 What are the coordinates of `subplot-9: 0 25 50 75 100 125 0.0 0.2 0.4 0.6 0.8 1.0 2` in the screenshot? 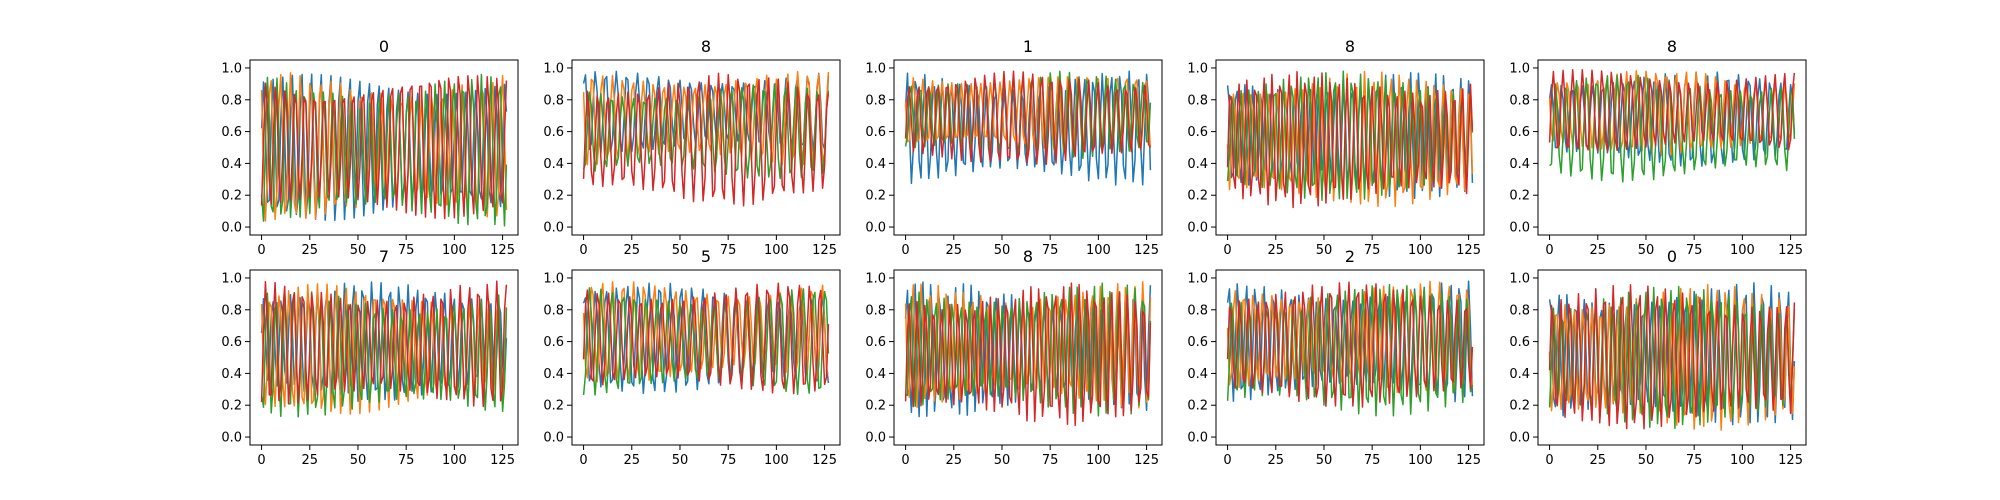 It's located at (1336, 357).